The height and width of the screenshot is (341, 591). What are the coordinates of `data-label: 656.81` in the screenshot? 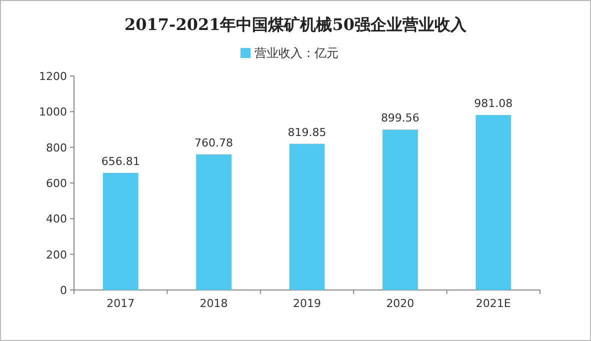 It's located at (120, 161).